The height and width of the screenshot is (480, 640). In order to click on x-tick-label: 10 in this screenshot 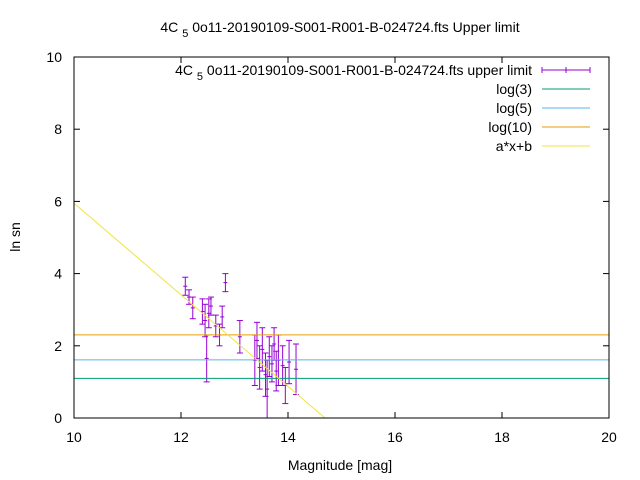, I will do `click(74, 437)`.